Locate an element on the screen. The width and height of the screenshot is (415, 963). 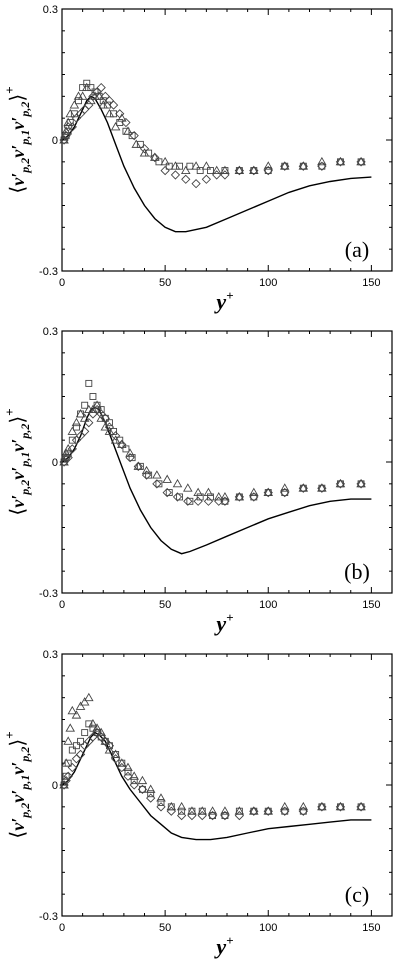
y-tick-label: -0.3 is located at coordinates (48, 594).